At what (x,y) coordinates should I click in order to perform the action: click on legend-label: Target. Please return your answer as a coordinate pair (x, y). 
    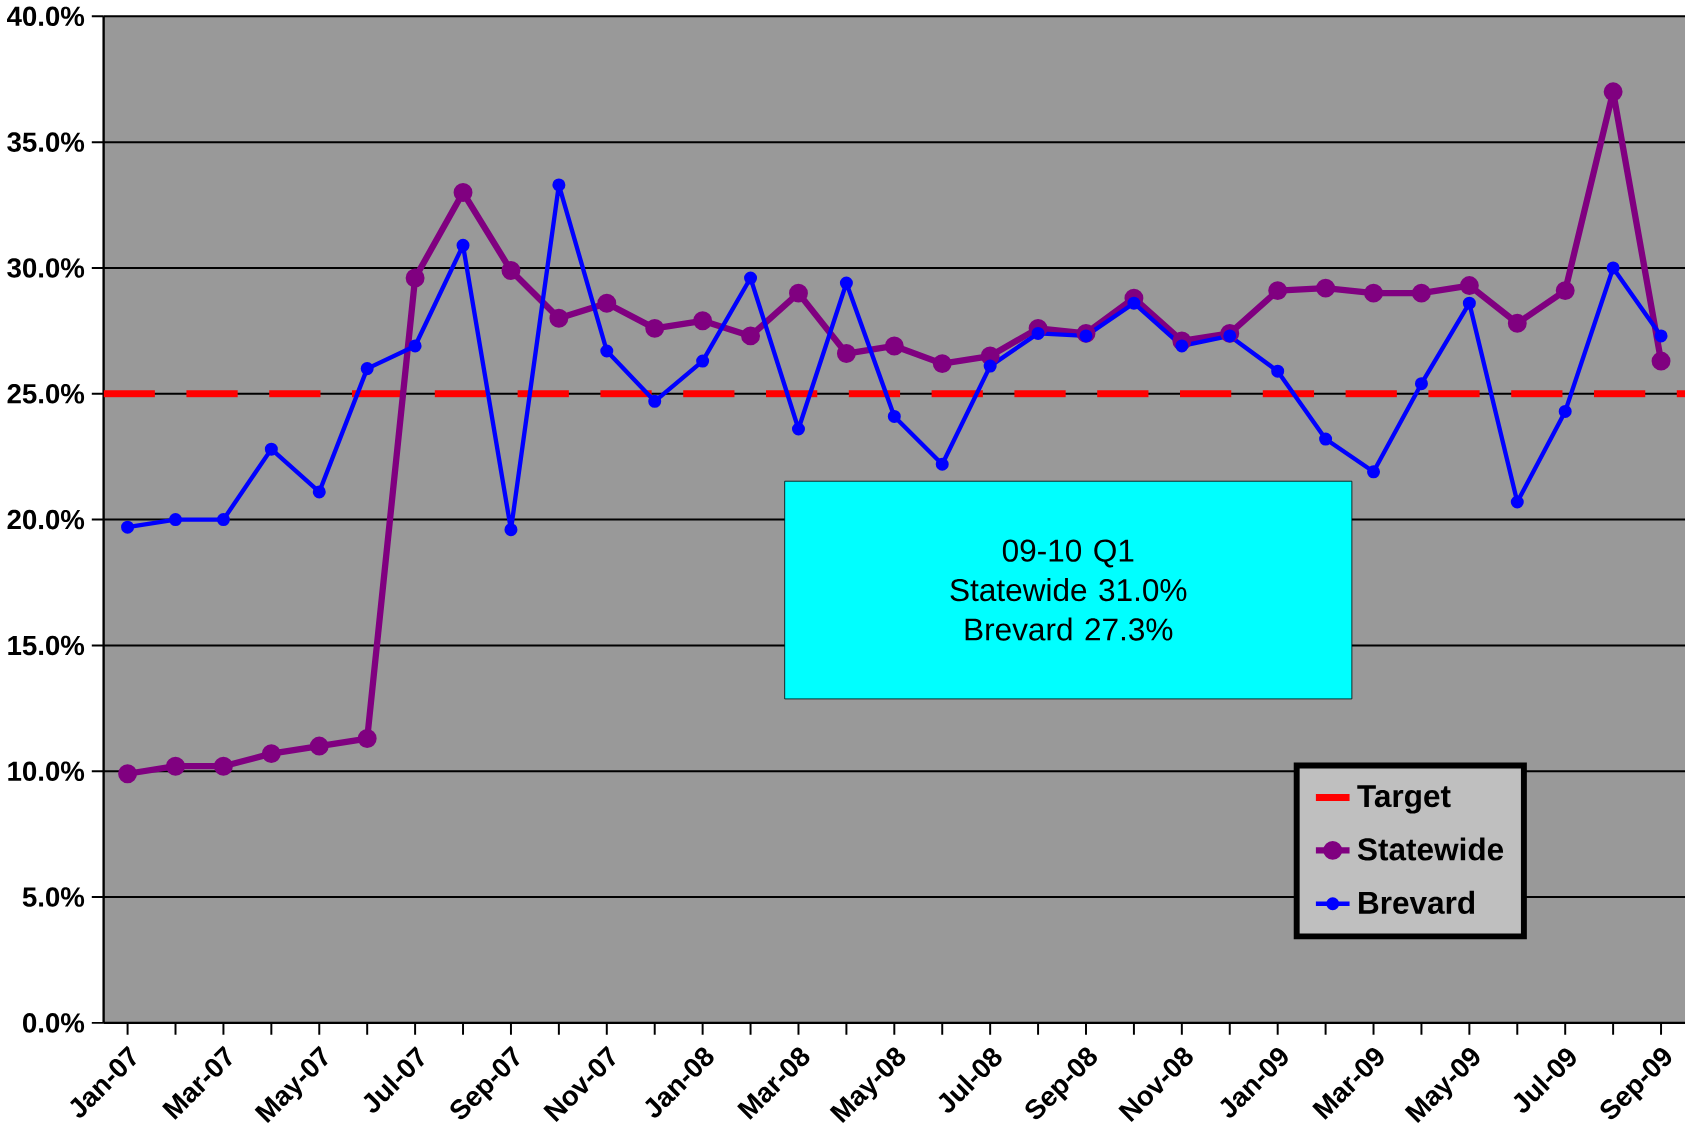
    Looking at the image, I should click on (1404, 799).